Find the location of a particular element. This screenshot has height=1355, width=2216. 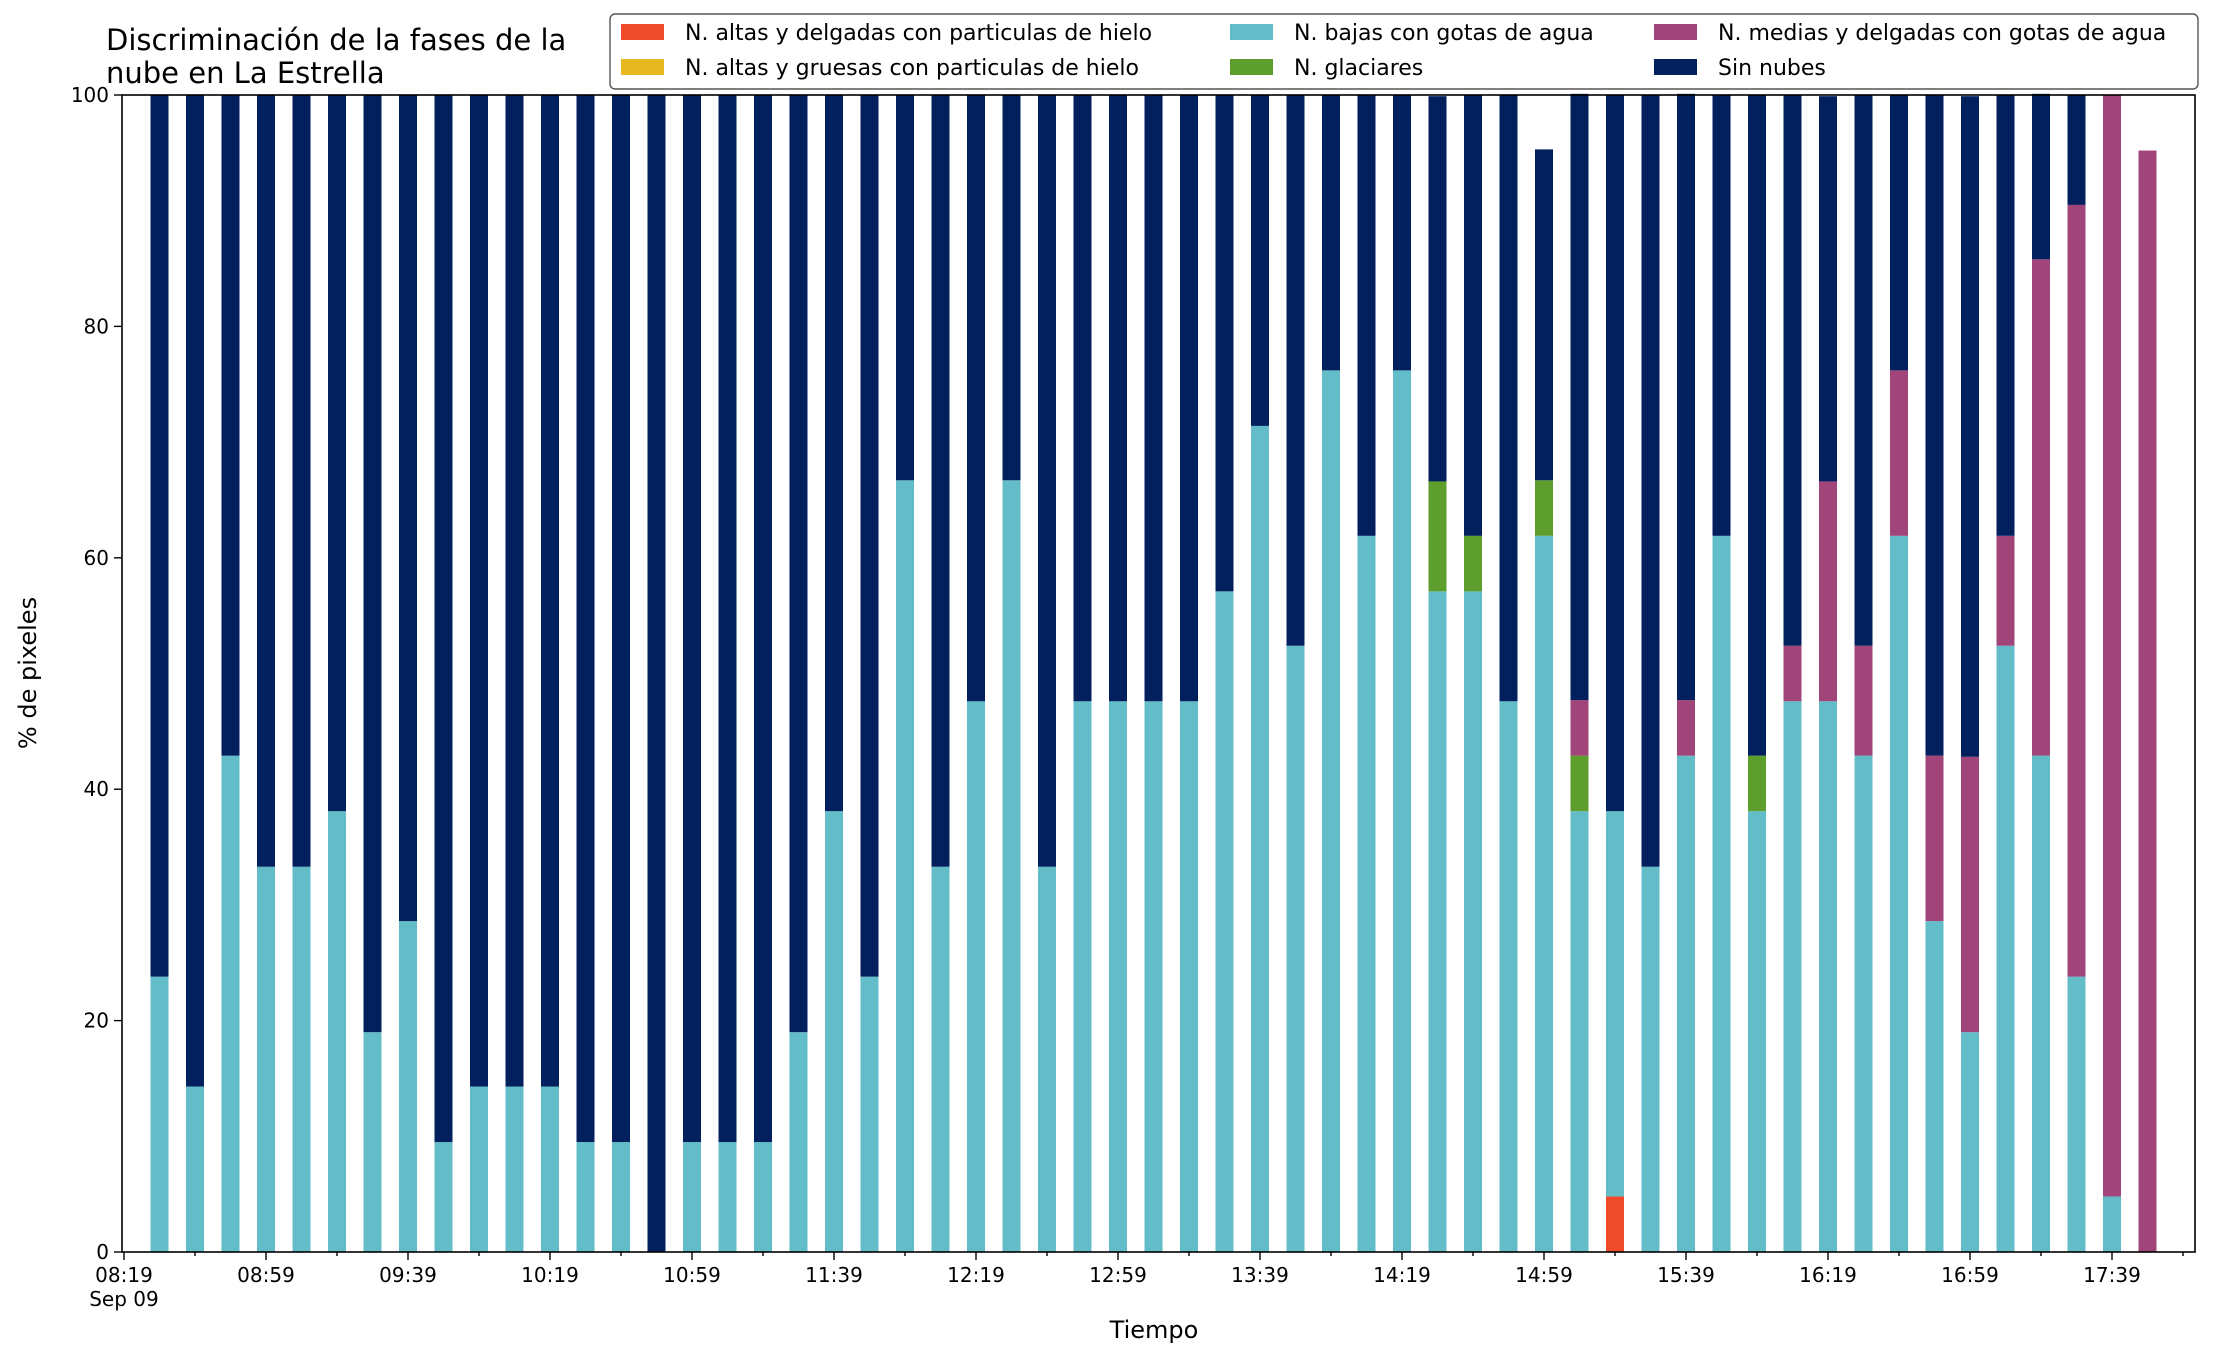

x-tick-label: 14:59 is located at coordinates (1544, 1275).